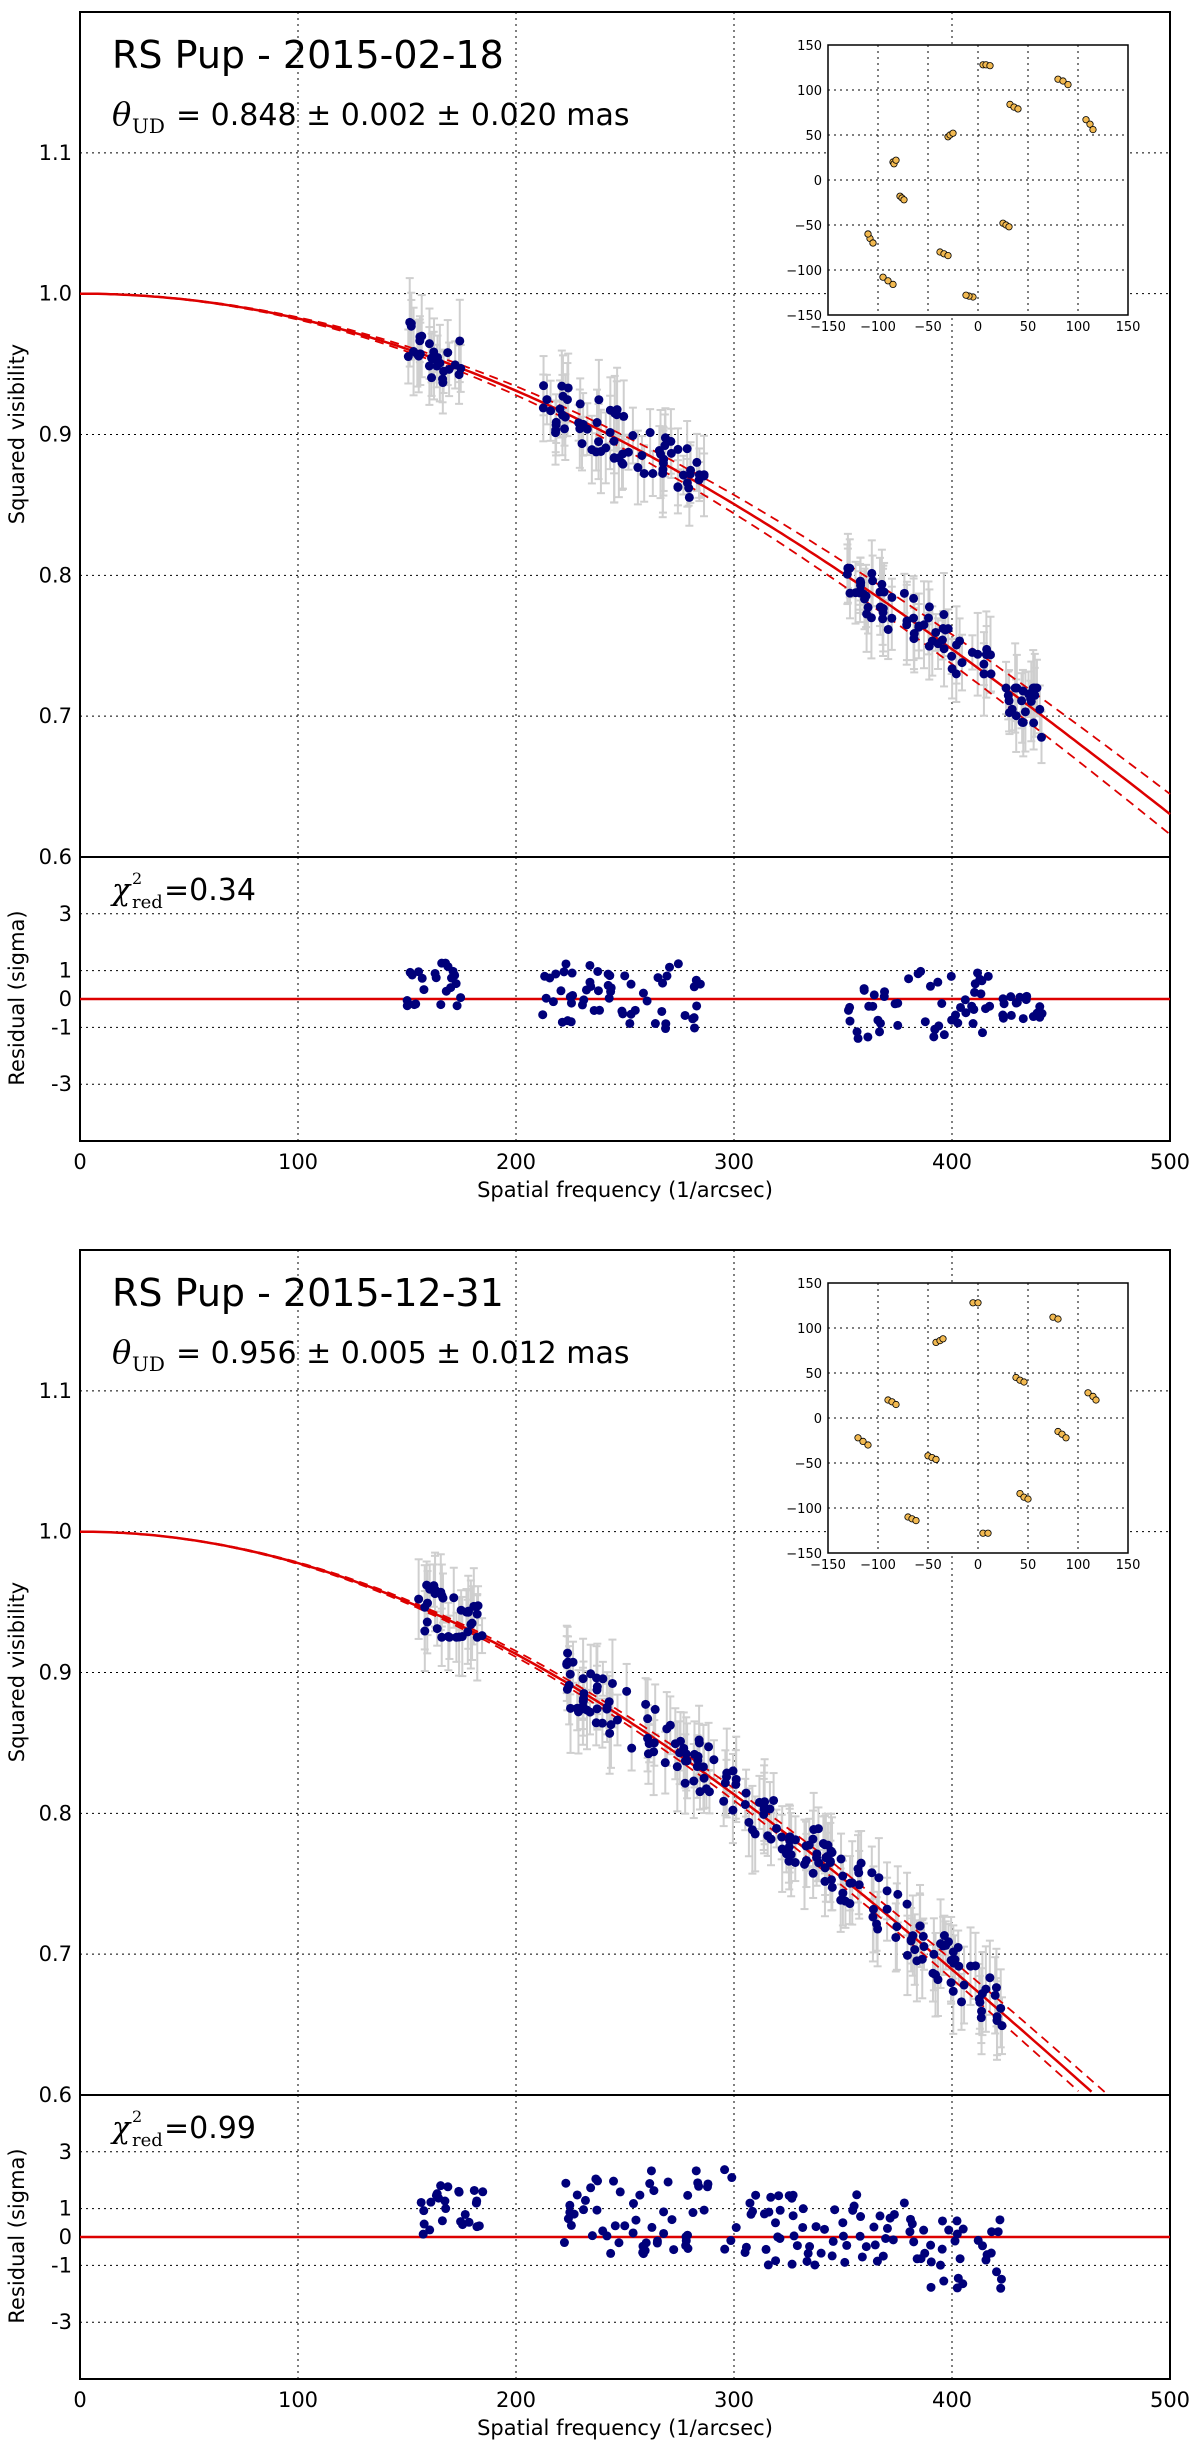  Describe the element at coordinates (17, 434) in the screenshot. I see `y-axis-label: Squared visibility` at that location.